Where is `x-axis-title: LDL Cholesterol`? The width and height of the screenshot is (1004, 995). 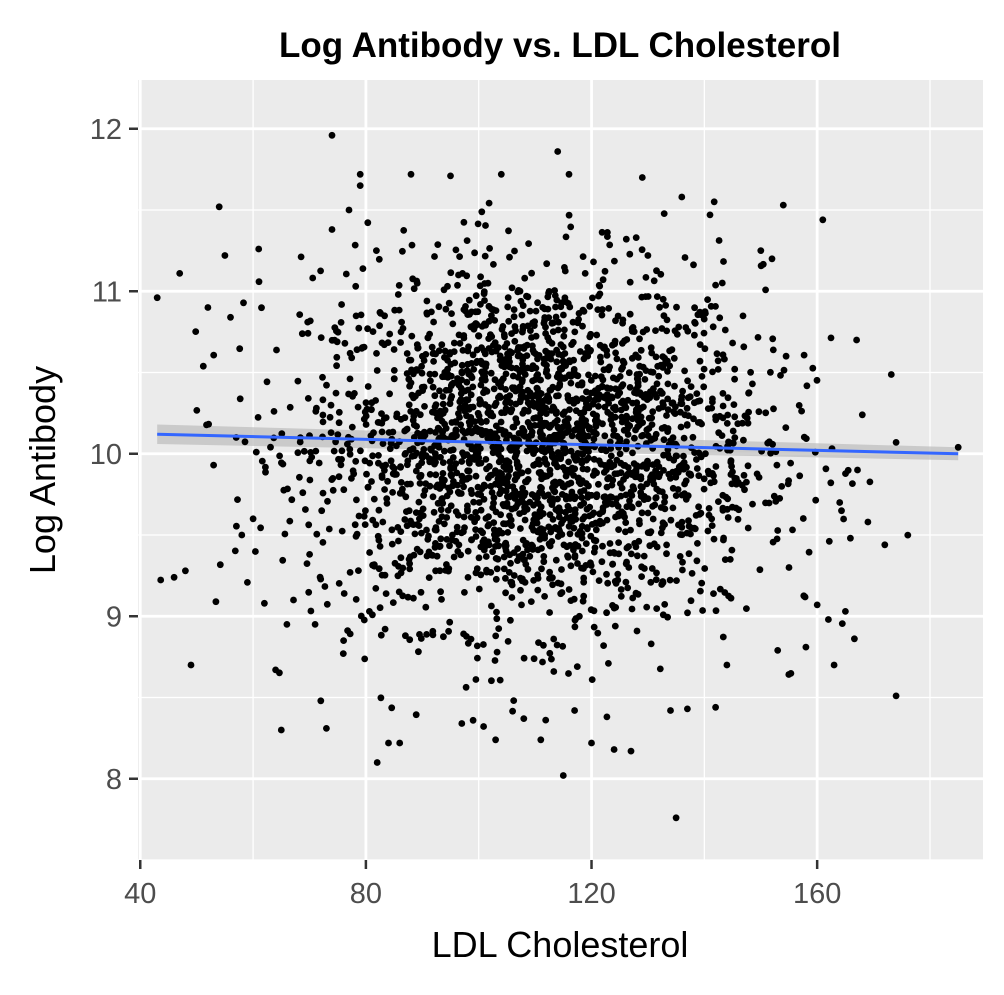 x-axis-title: LDL Cholesterol is located at coordinates (560, 944).